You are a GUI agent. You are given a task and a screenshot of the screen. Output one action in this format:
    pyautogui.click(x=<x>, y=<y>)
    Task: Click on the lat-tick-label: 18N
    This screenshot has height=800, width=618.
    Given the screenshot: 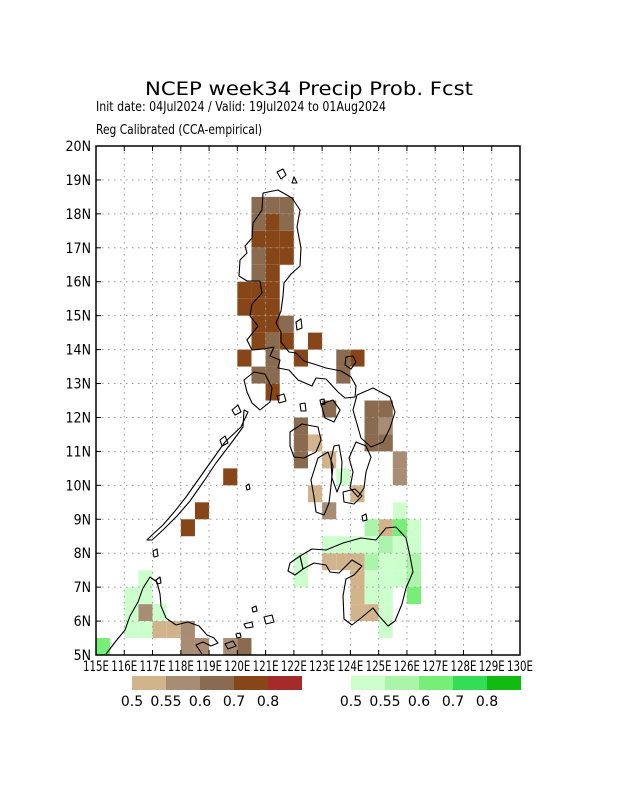 What is the action you would take?
    pyautogui.click(x=78, y=215)
    